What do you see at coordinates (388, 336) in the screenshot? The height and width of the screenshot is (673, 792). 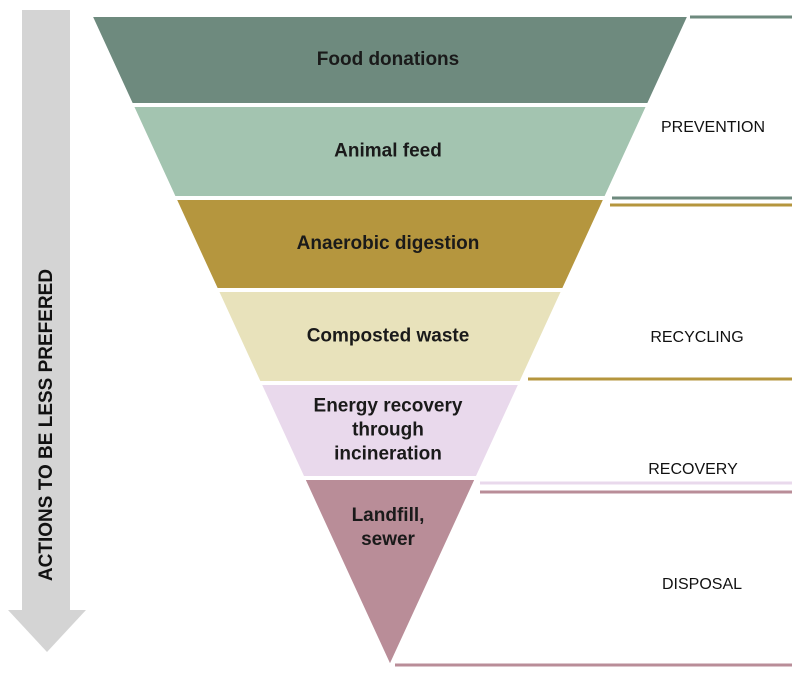 I see `level-label: Composted waste` at bounding box center [388, 336].